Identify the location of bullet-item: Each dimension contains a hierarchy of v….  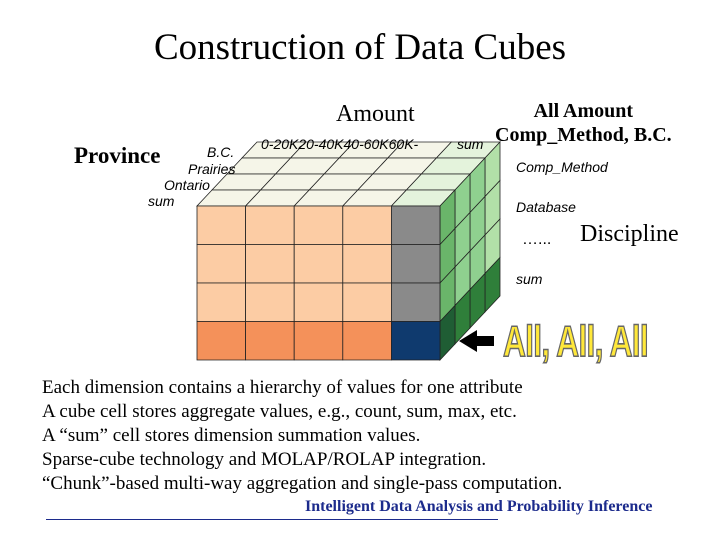
(282, 387).